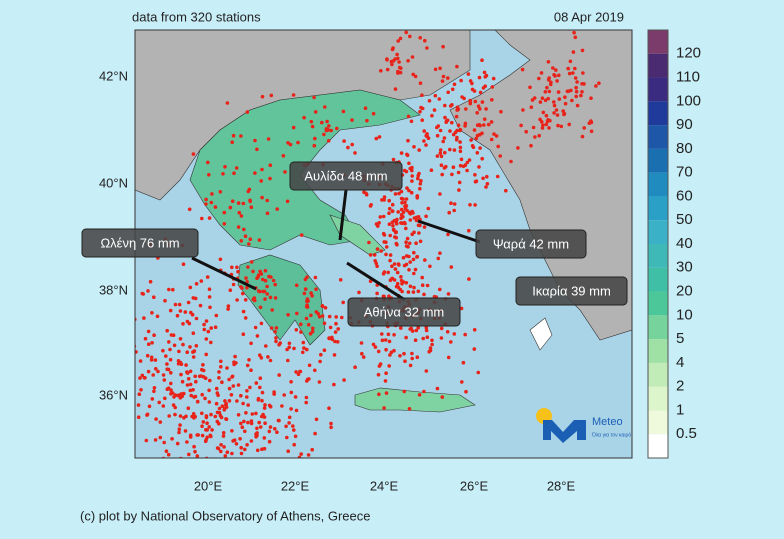 This screenshot has height=539, width=784. What do you see at coordinates (404, 312) in the screenshot?
I see `annotation-box` at bounding box center [404, 312].